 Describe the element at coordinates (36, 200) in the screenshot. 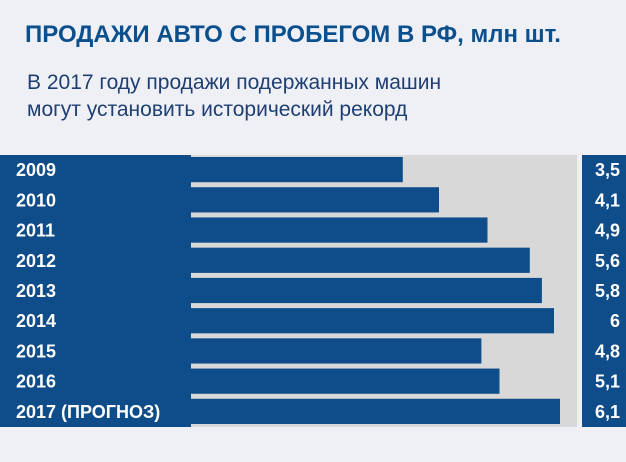

I see `category-label-1: 2010` at that location.